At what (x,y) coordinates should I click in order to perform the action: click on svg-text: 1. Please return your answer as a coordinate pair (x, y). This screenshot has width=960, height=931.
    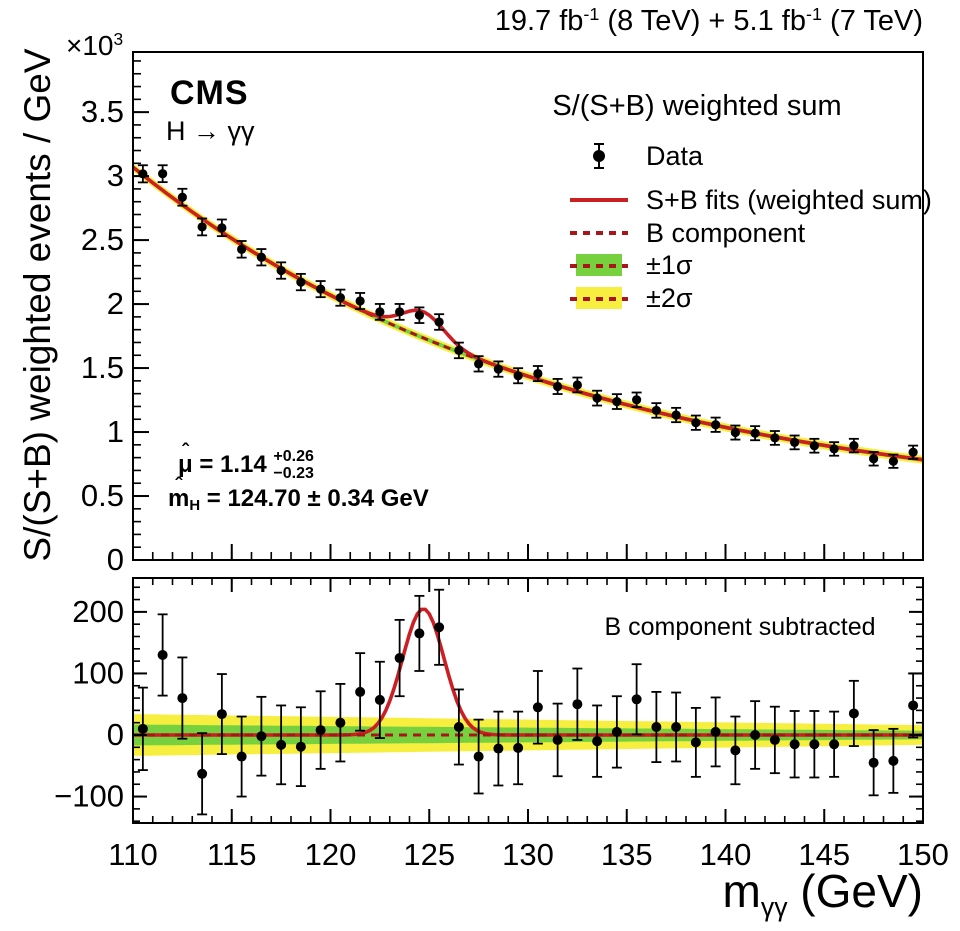
    Looking at the image, I should click on (115, 431).